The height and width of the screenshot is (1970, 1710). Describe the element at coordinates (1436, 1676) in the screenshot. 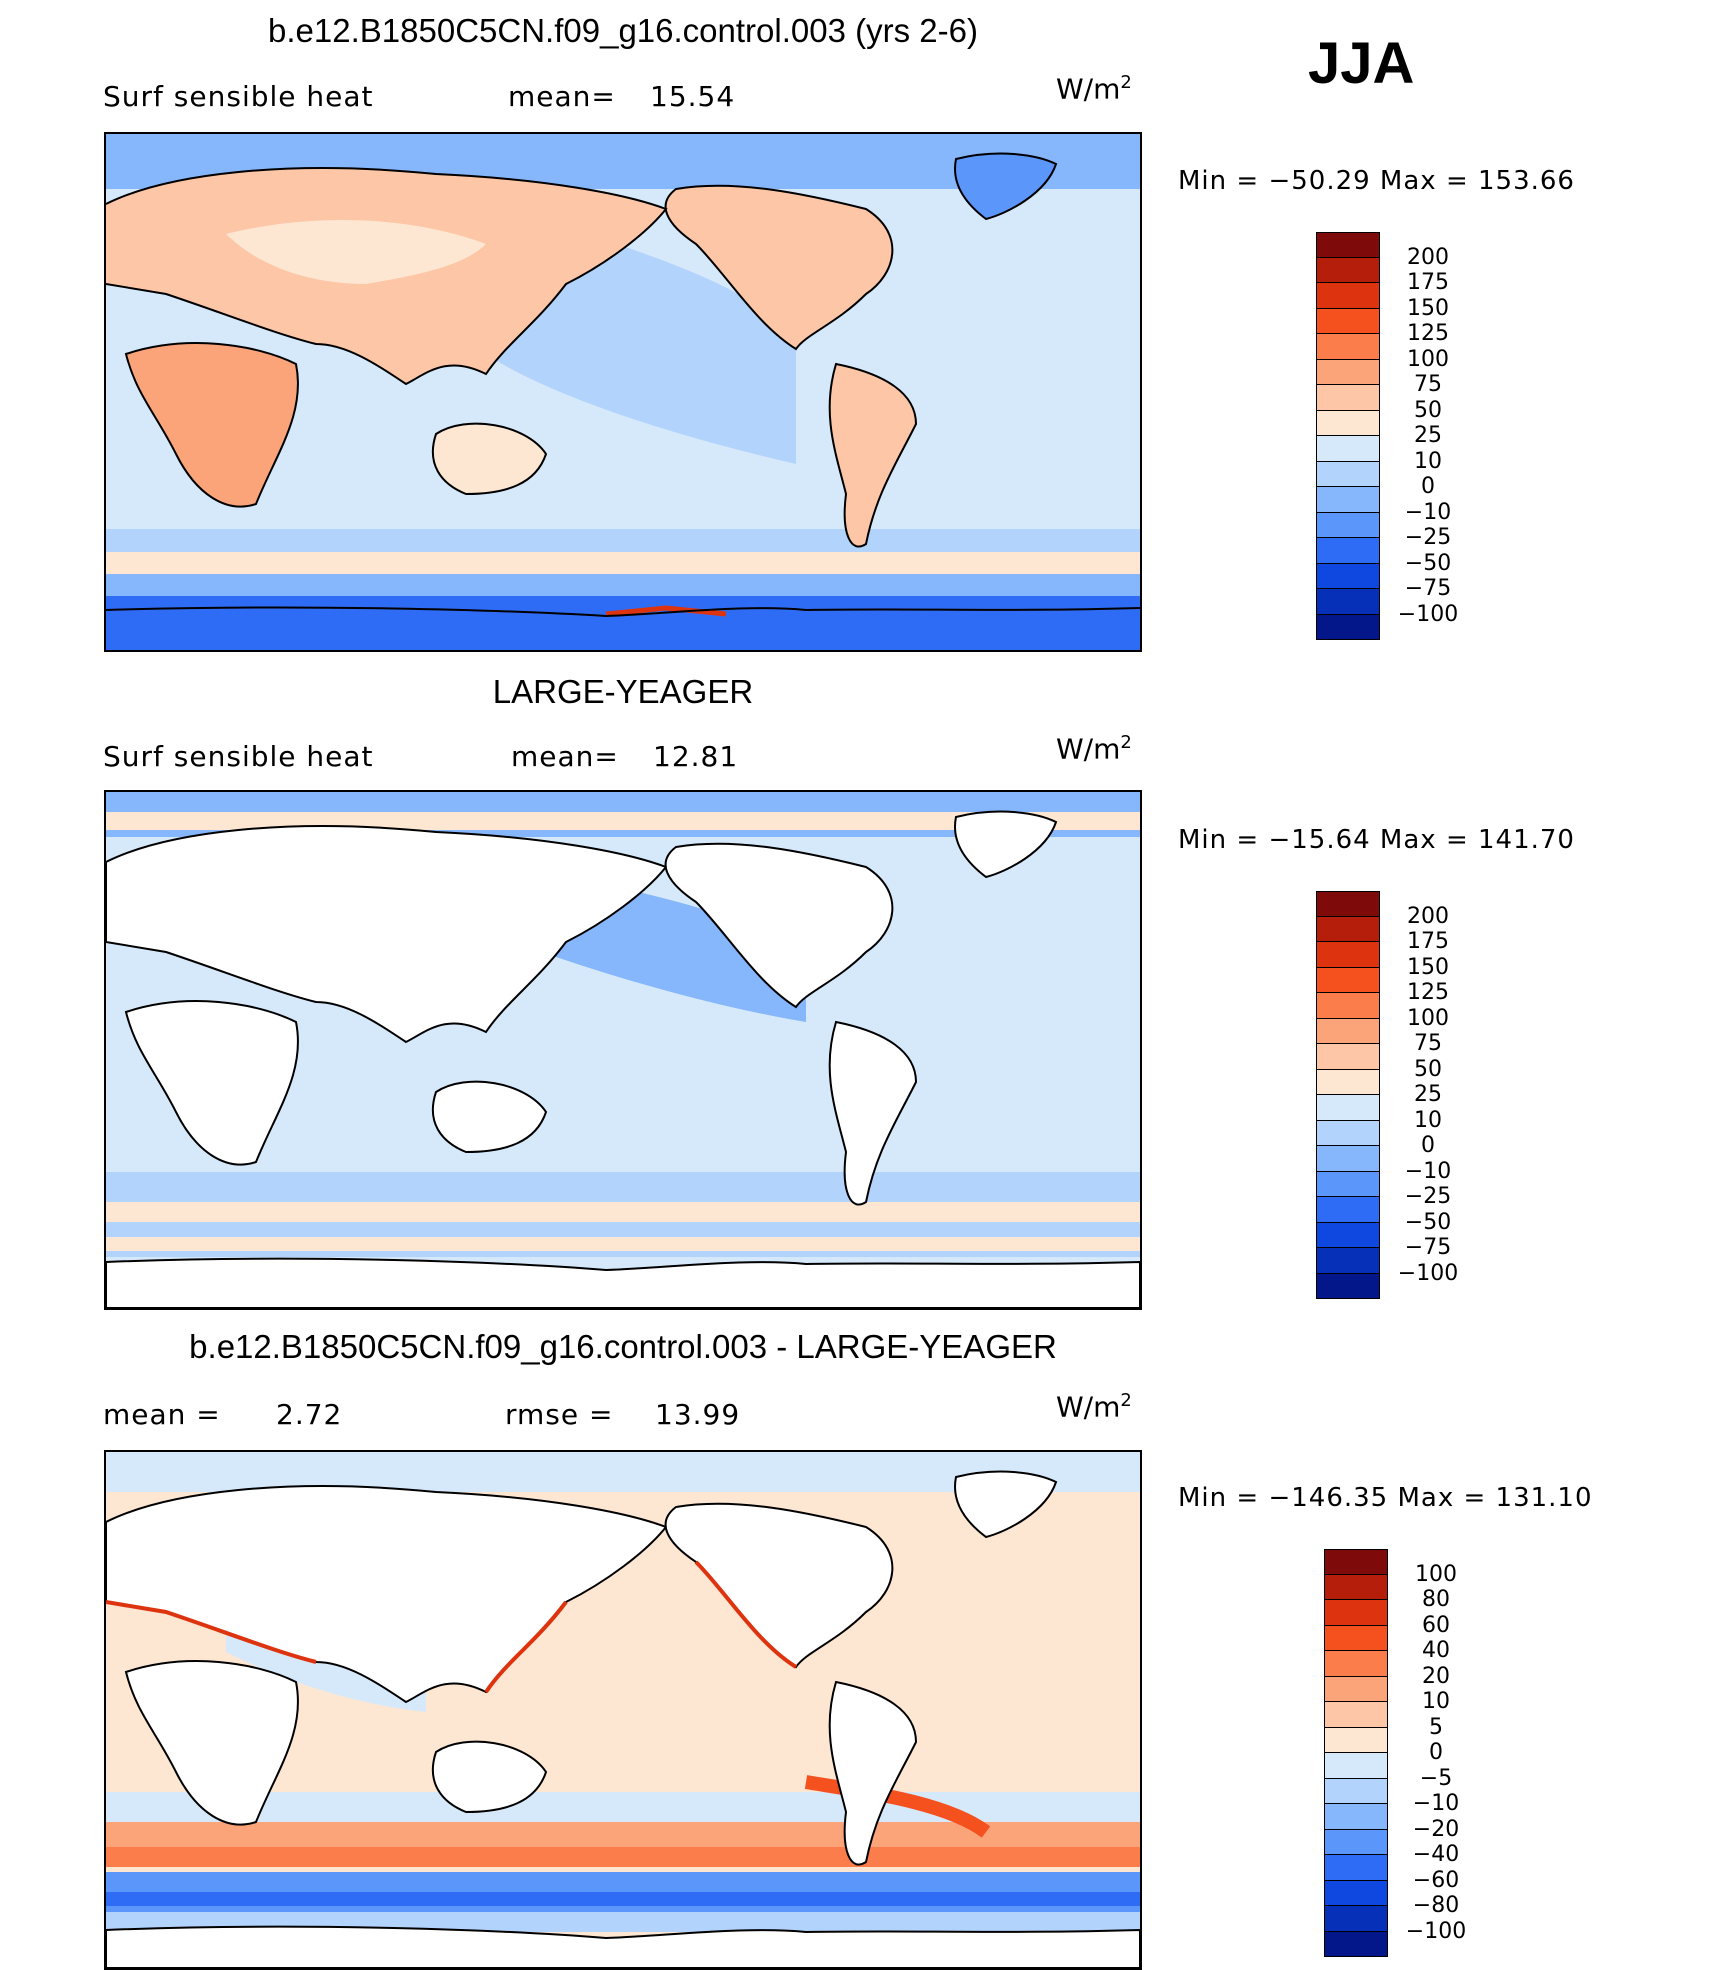

I see `colorbar-label: 20` at that location.